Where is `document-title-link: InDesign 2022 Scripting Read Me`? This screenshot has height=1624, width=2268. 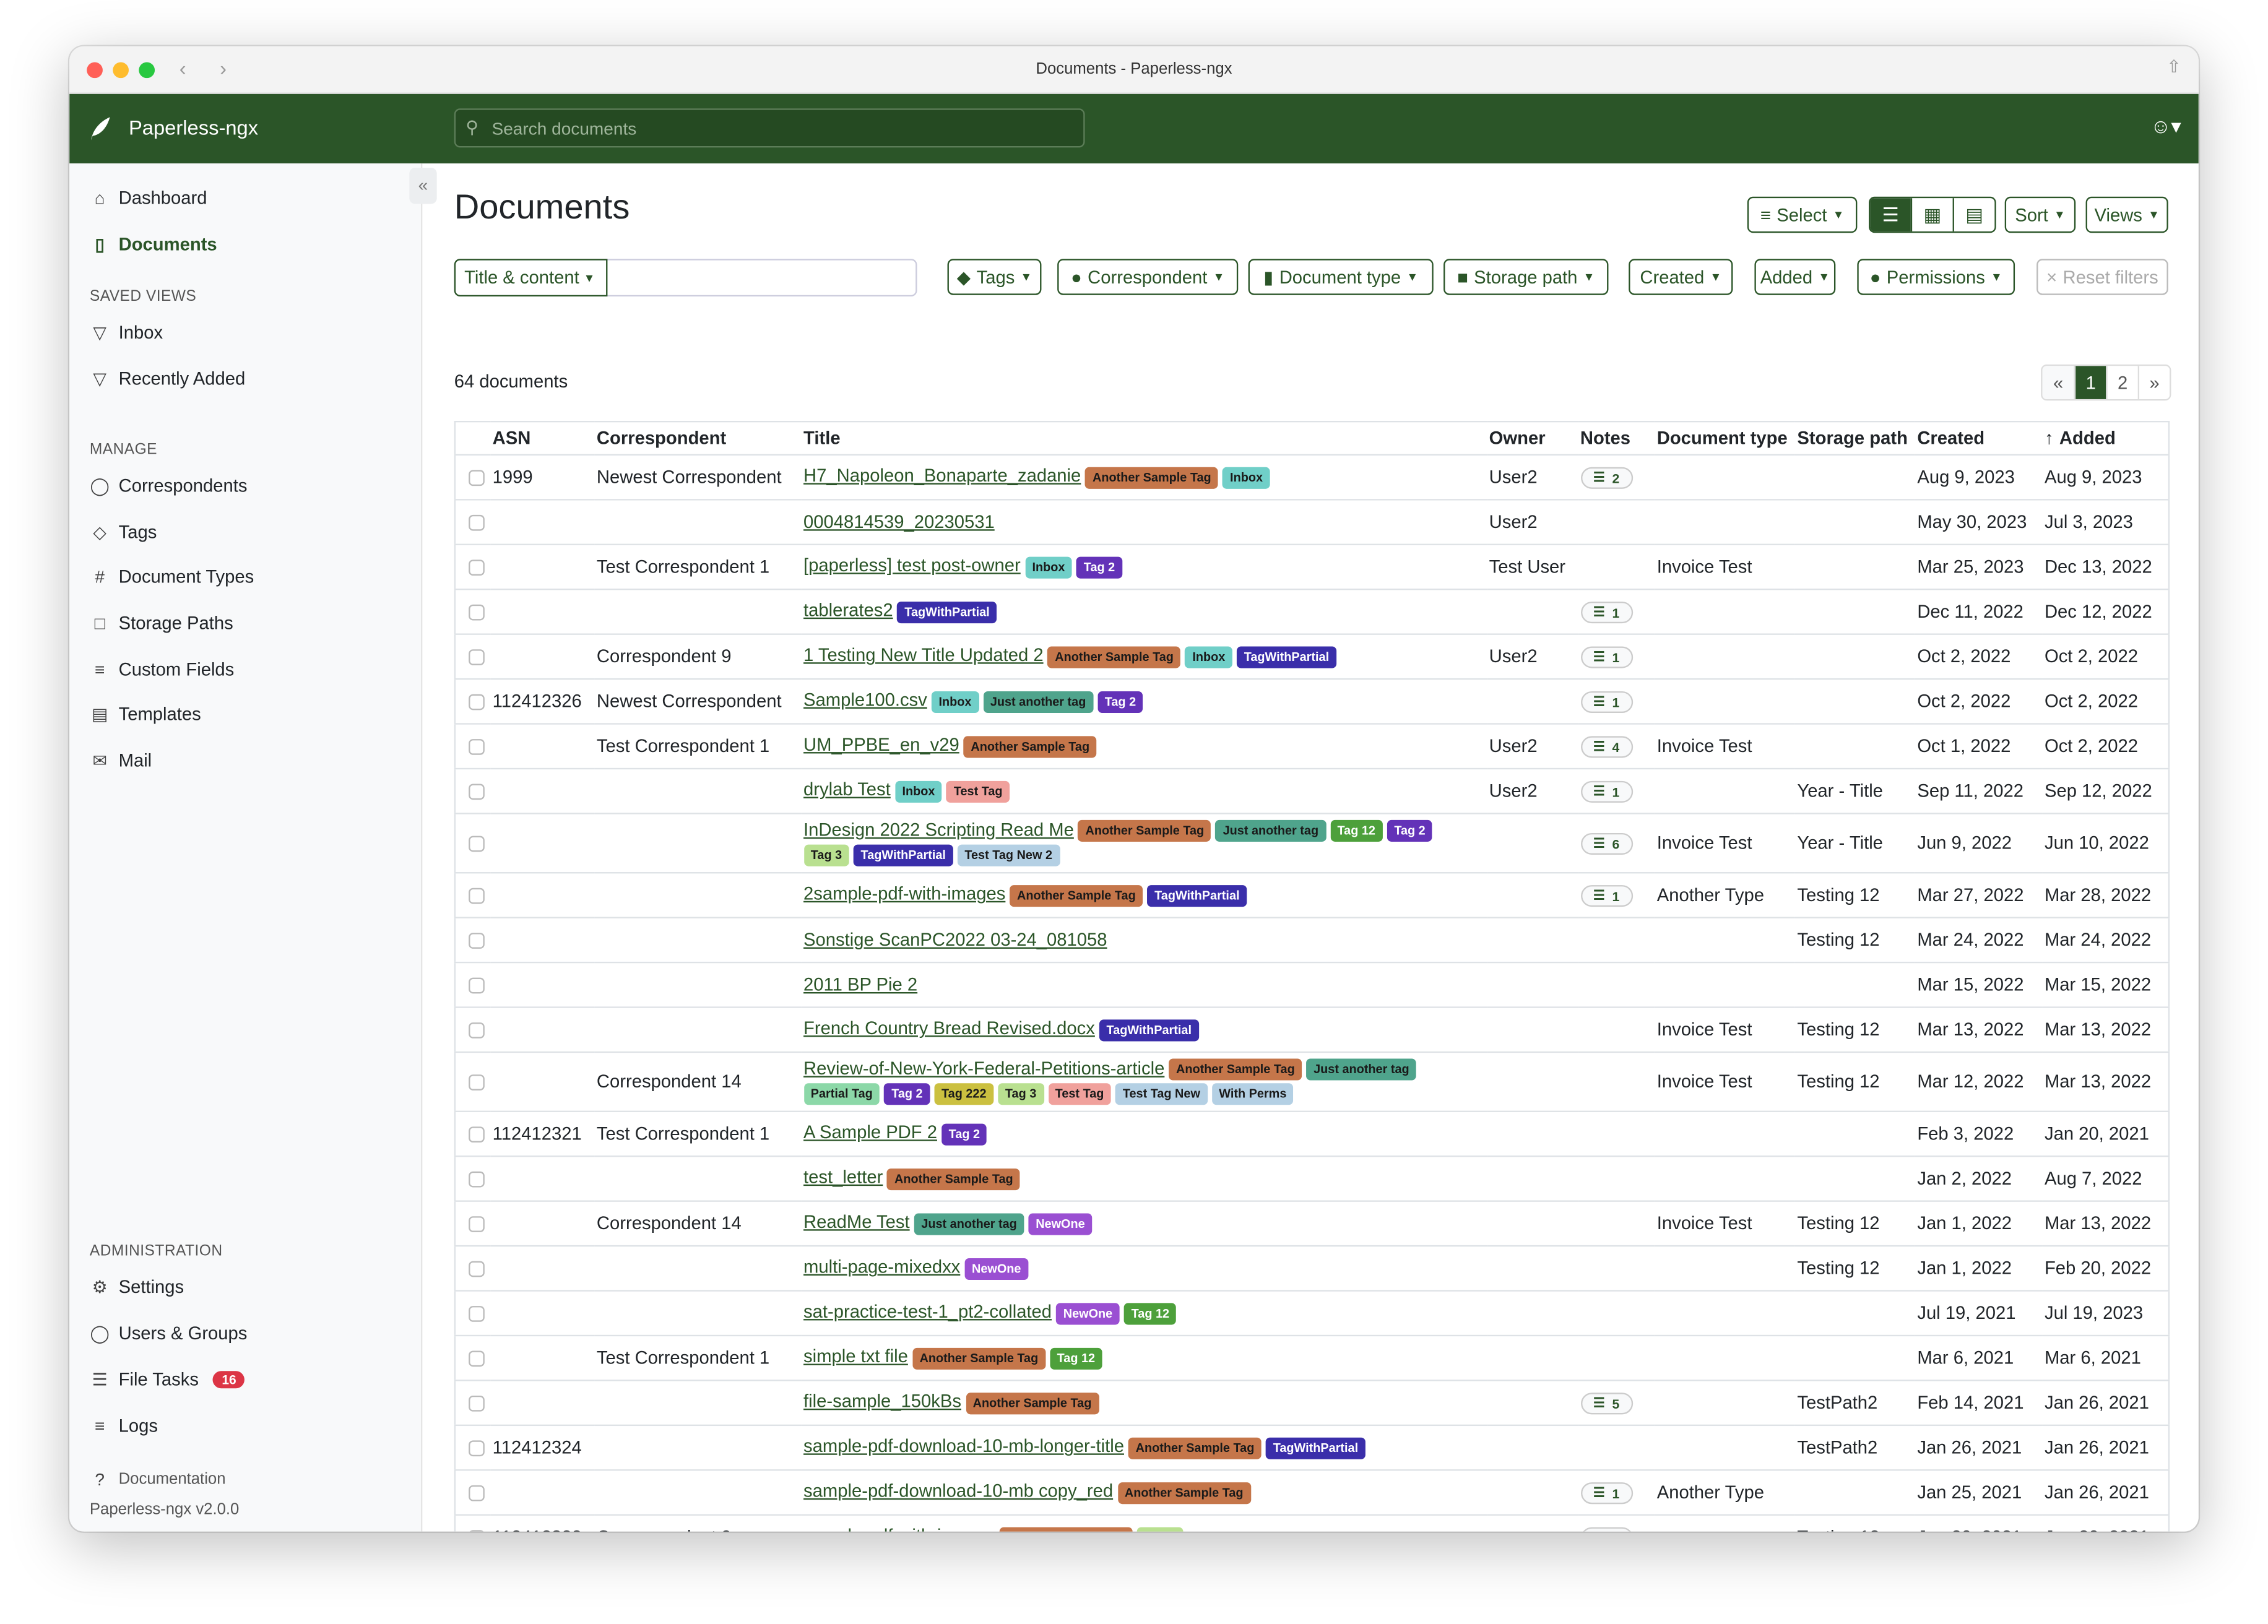
document-title-link: InDesign 2022 Scripting Read Me is located at coordinates (938, 829).